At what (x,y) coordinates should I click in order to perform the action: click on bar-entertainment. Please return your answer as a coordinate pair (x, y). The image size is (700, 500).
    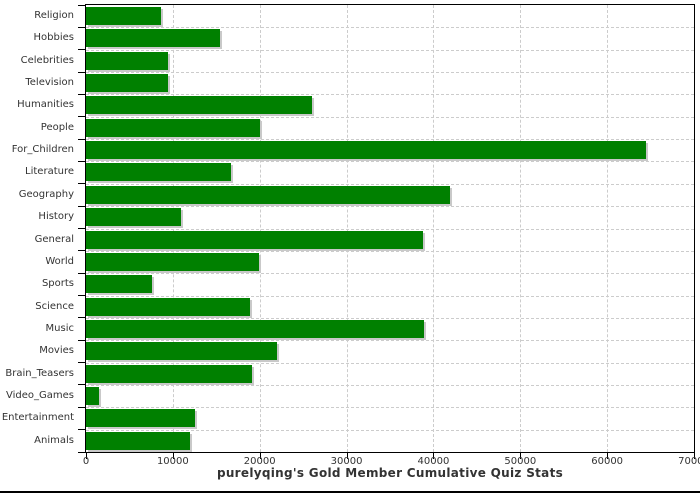
    Looking at the image, I should click on (141, 418).